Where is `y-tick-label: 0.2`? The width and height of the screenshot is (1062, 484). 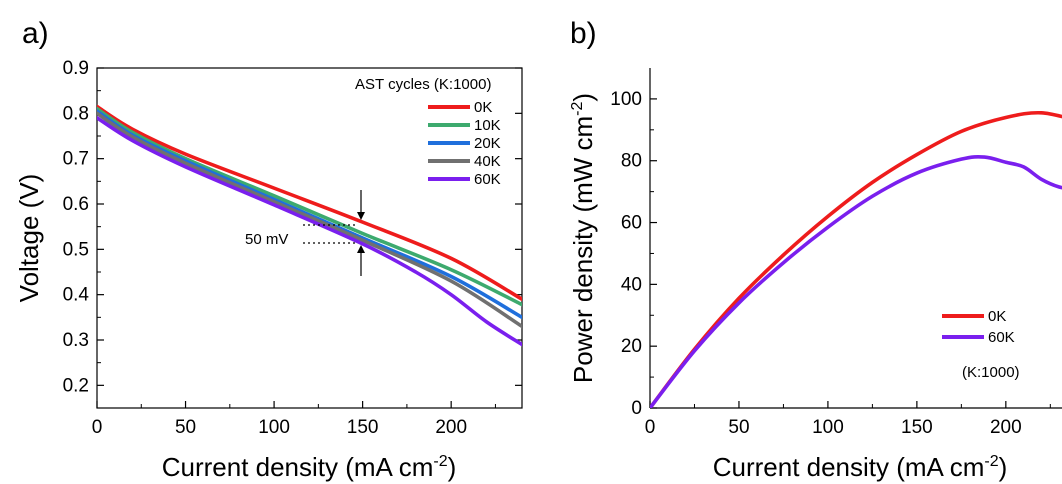
y-tick-label: 0.2 is located at coordinates (76, 385).